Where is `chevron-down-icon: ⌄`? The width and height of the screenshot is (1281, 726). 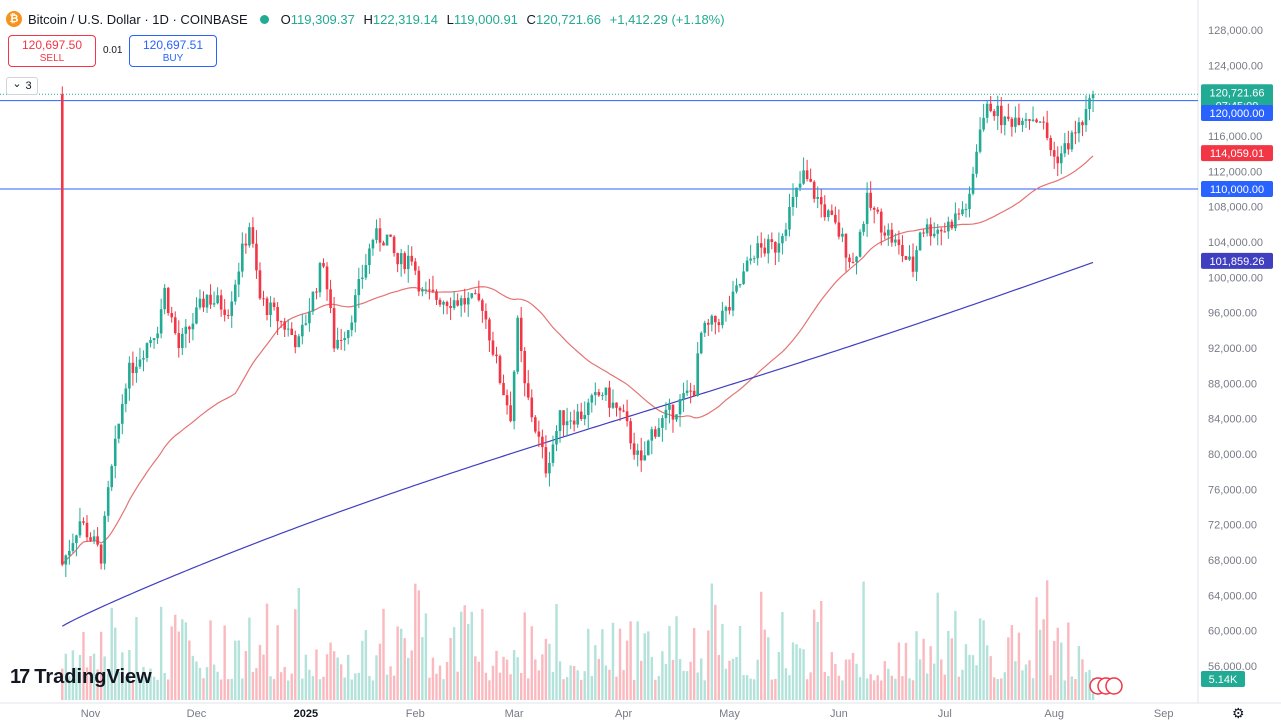
chevron-down-icon: ⌄ is located at coordinates (17, 83).